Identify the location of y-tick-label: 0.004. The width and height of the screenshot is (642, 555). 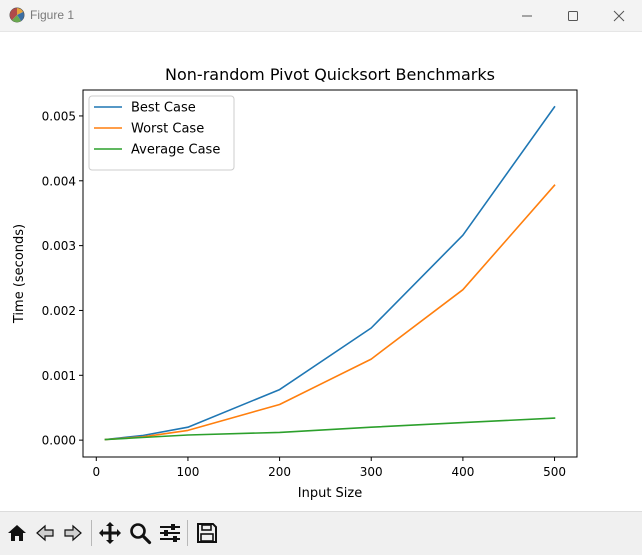
(59, 181).